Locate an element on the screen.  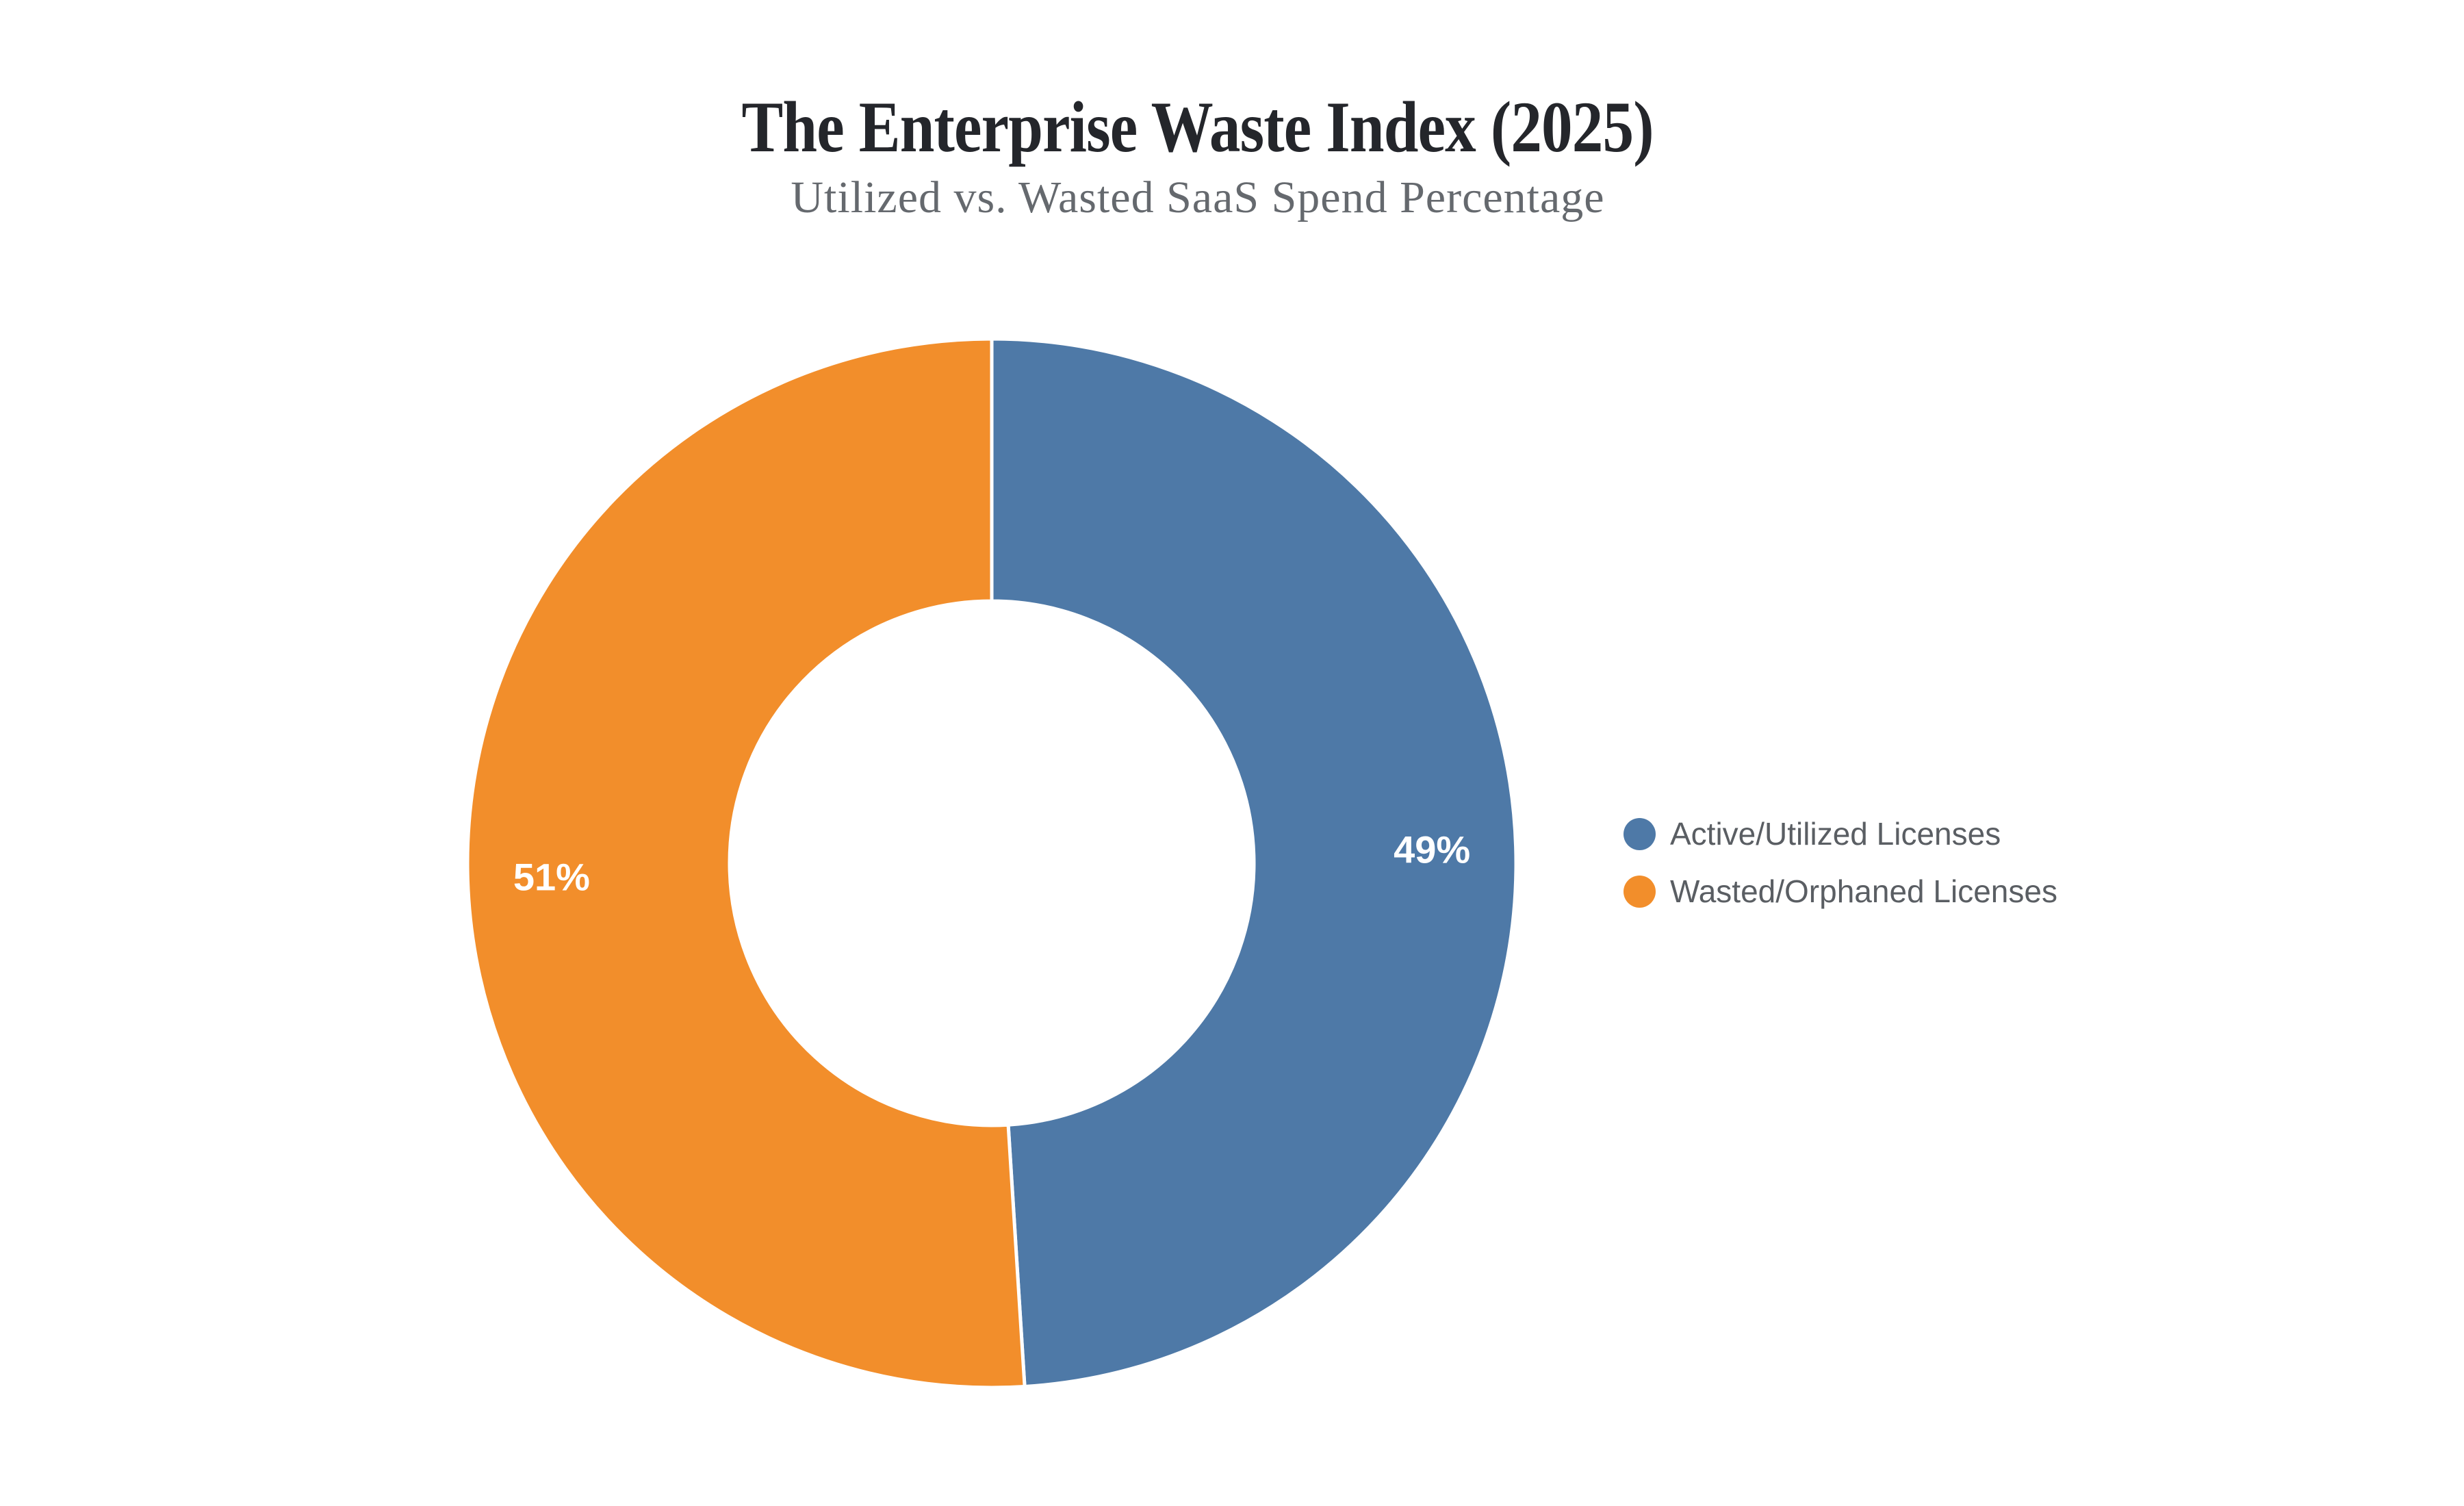
legend-label: Wasted/Orphaned Licenses is located at coordinates (1864, 891).